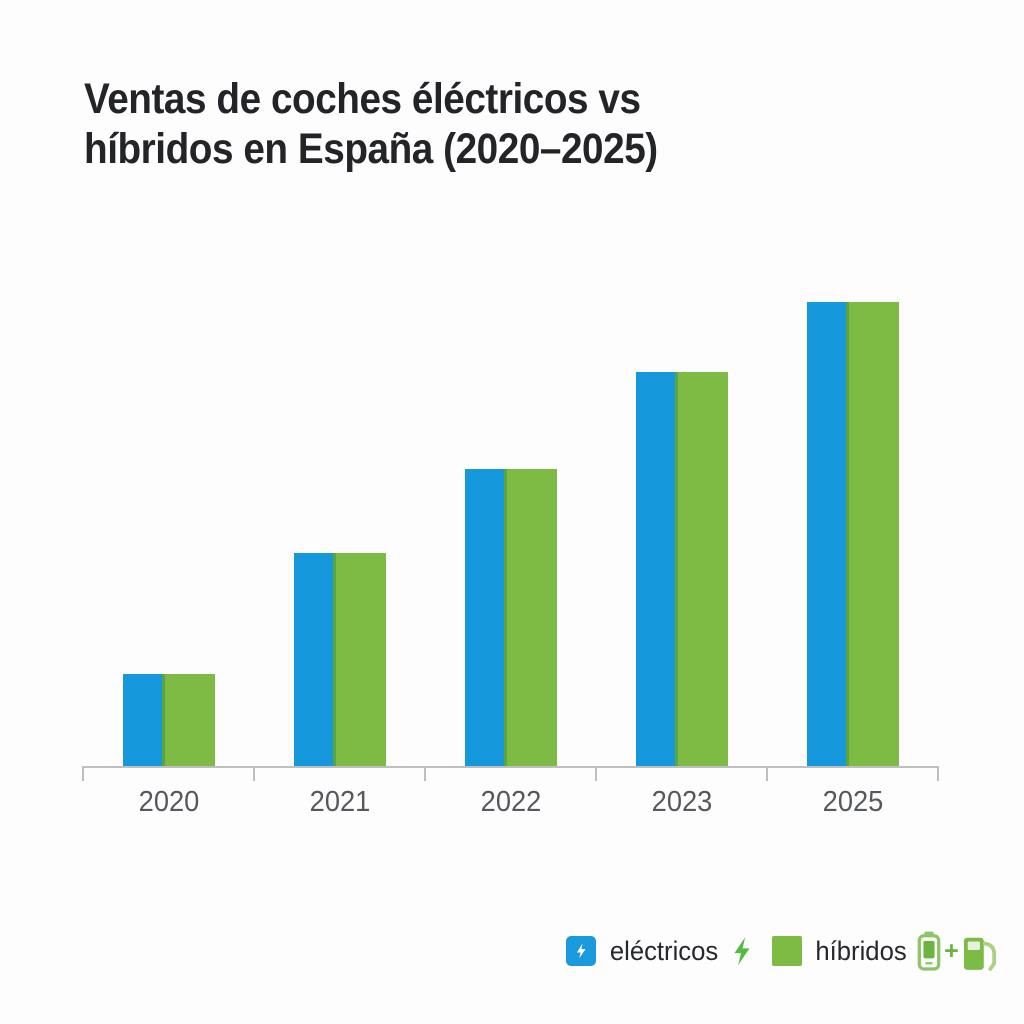 Image resolution: width=1024 pixels, height=1024 pixels. Describe the element at coordinates (339, 802) in the screenshot. I see `x-axis-label-2021: 2021` at that location.